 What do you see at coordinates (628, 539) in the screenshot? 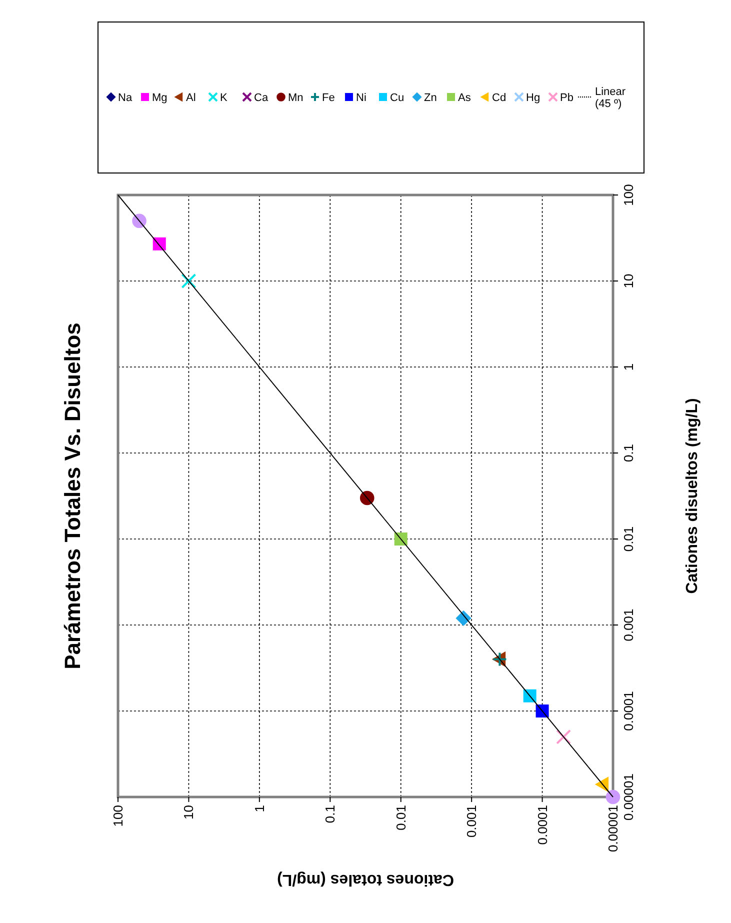
I see `y-tick-label: 0.01` at bounding box center [628, 539].